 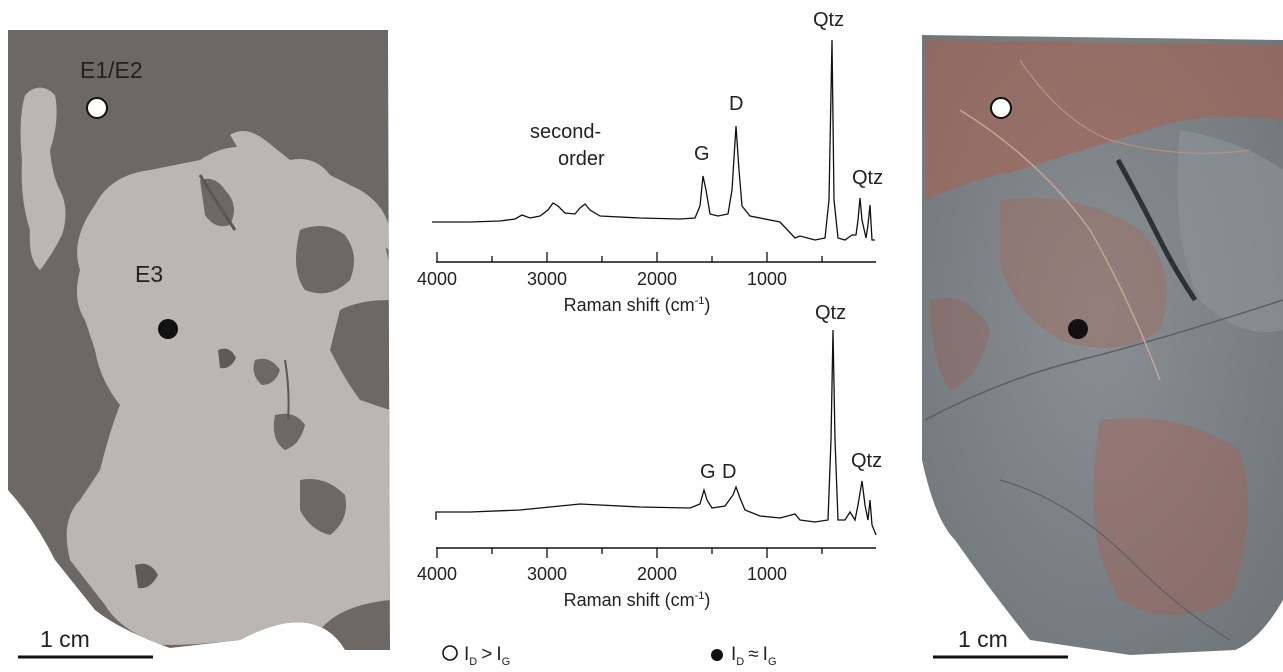 What do you see at coordinates (97, 108) in the screenshot?
I see `open-marker-e1e2` at bounding box center [97, 108].